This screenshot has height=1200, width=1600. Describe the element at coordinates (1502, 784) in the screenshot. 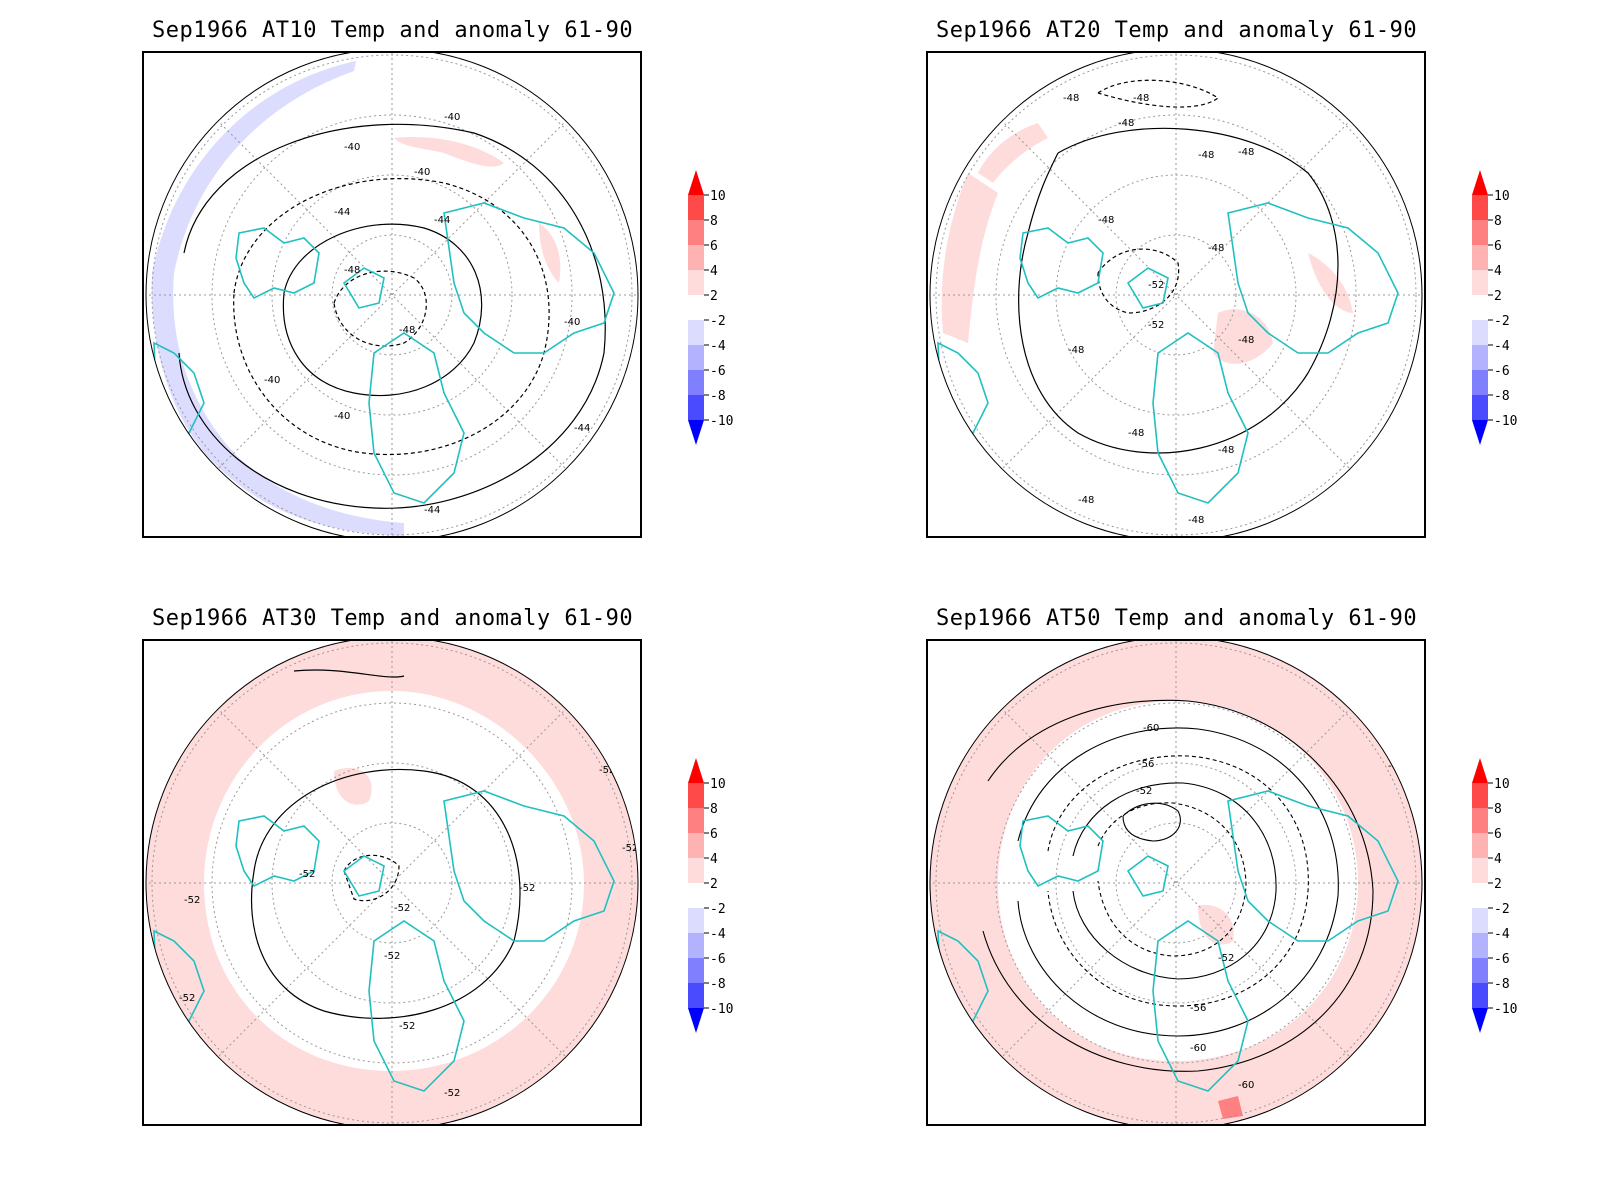

I see `colorbar-label: 10` at that location.